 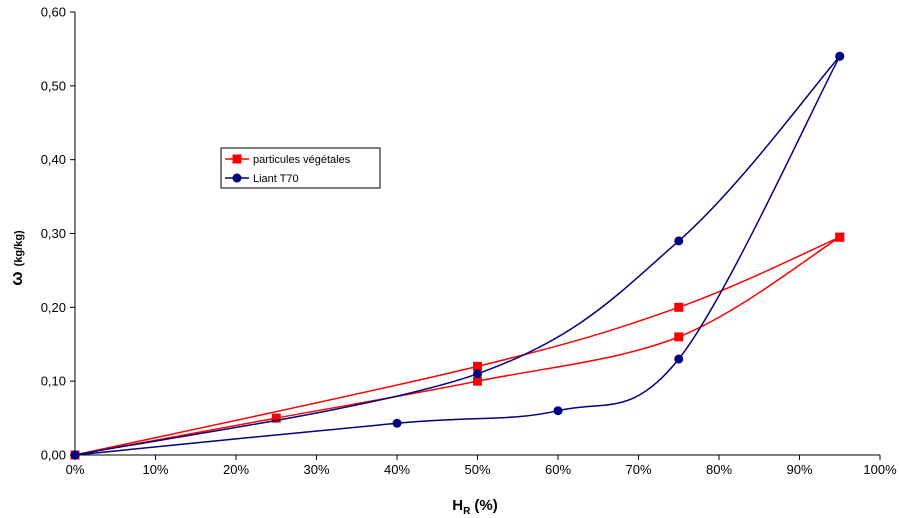 I want to click on legend-item-2: Liant T70, so click(x=262, y=179).